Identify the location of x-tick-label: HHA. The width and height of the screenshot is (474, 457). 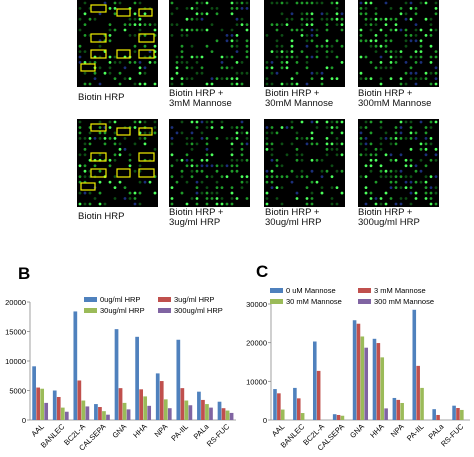
(377, 431).